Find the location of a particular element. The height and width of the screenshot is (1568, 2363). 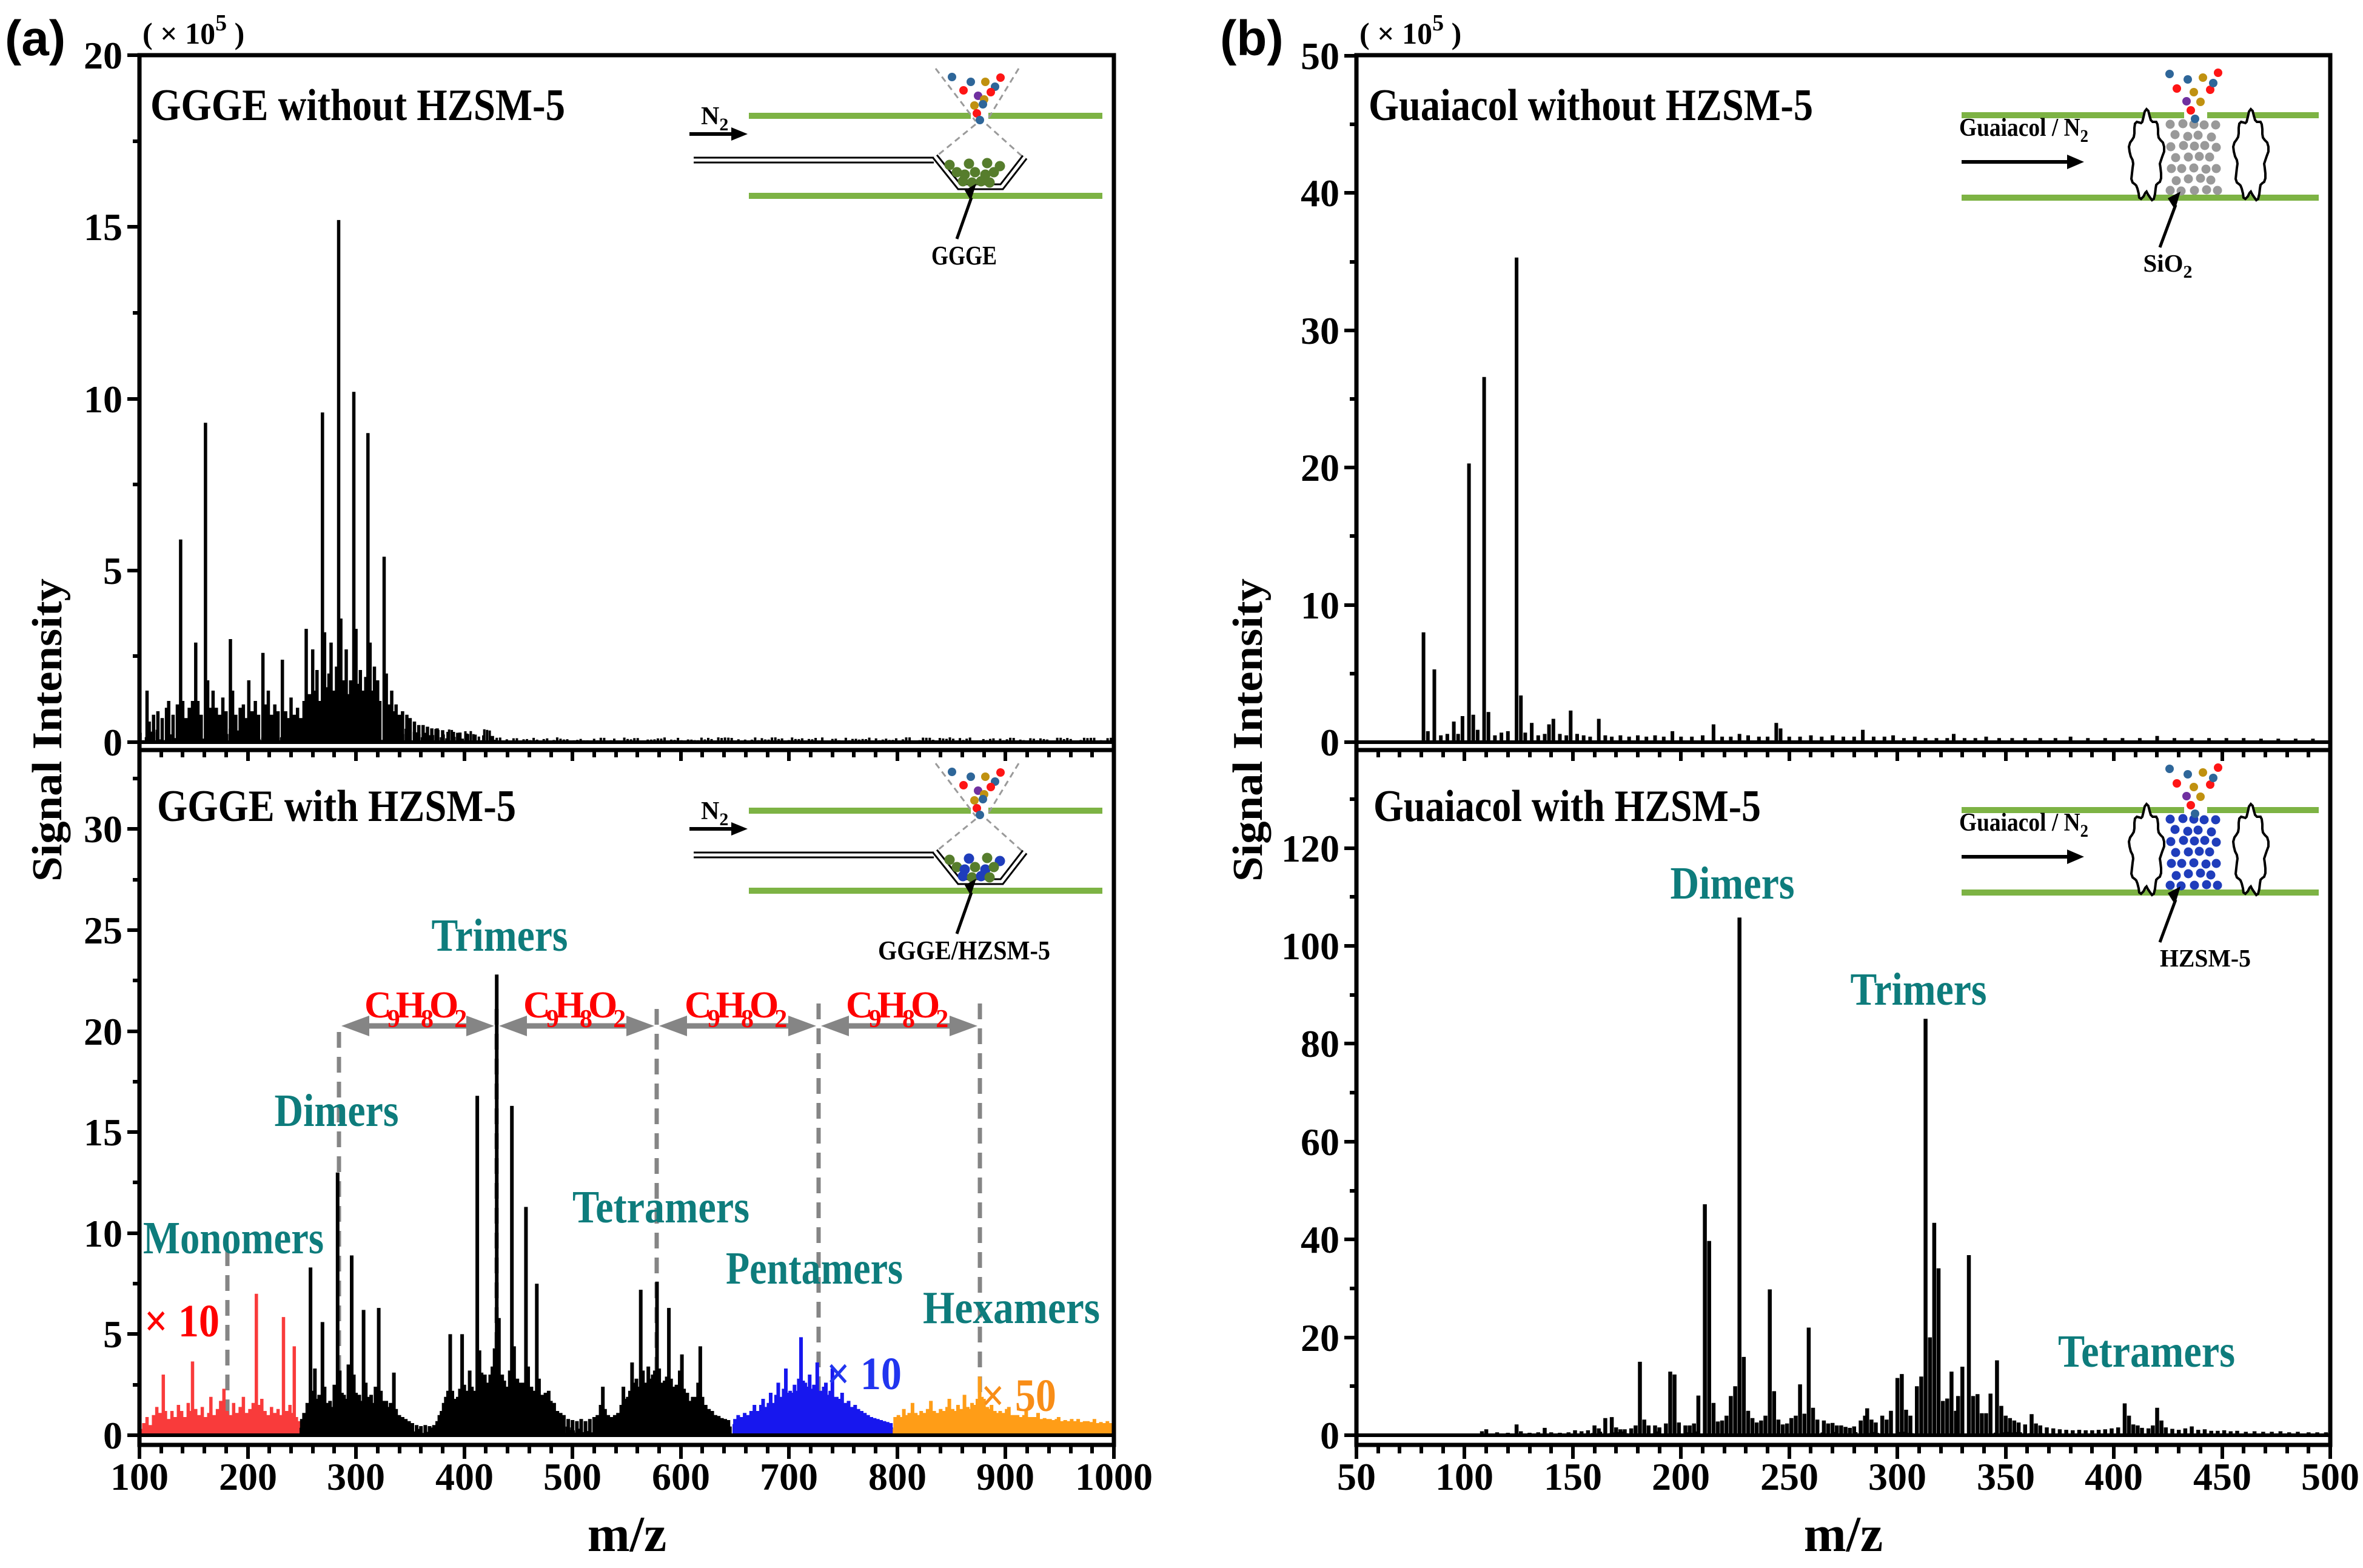

svg-text: 60 is located at coordinates (1320, 1143).